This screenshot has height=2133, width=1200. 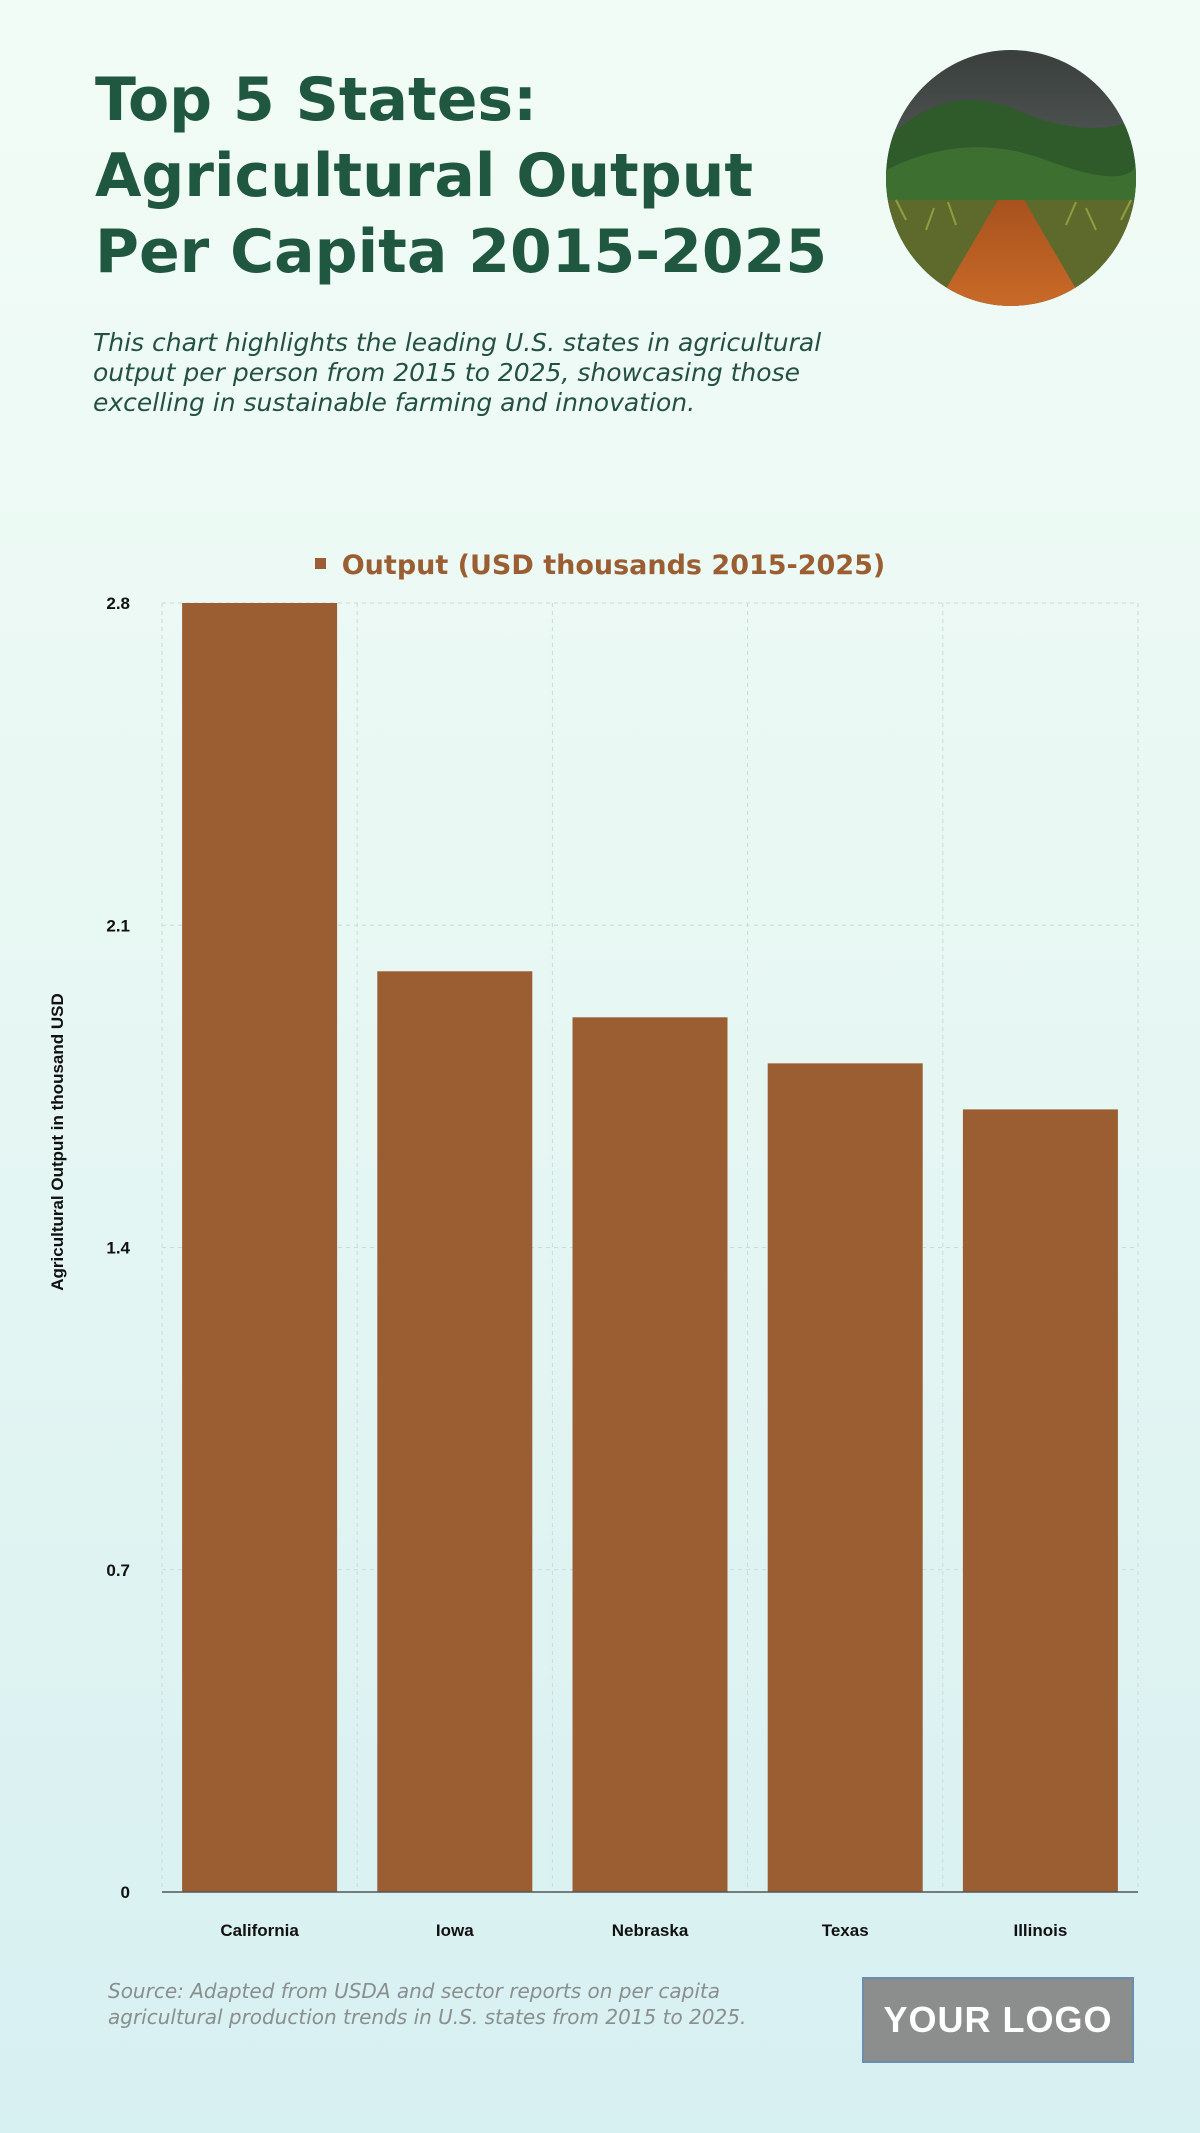 What do you see at coordinates (455, 1930) in the screenshot?
I see `x-tick-label: Iowa` at bounding box center [455, 1930].